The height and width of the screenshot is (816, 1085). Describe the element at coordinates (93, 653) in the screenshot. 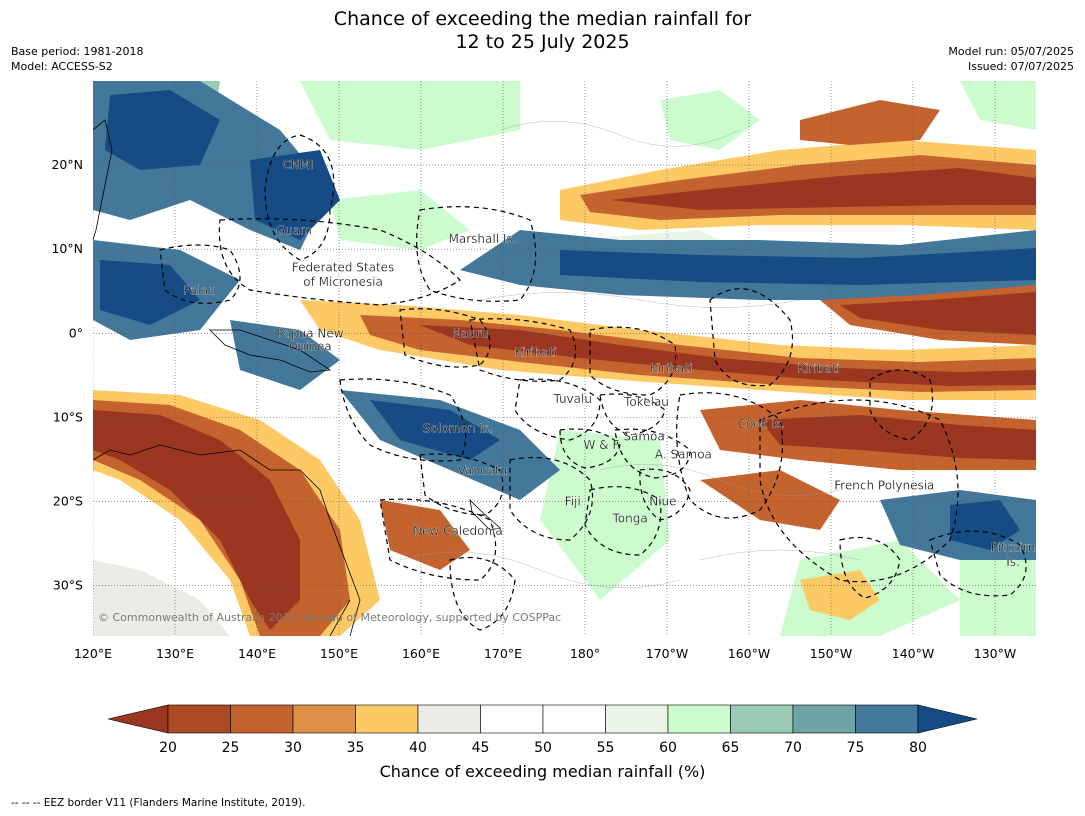

I see `lon-tick-label: 120°E` at that location.